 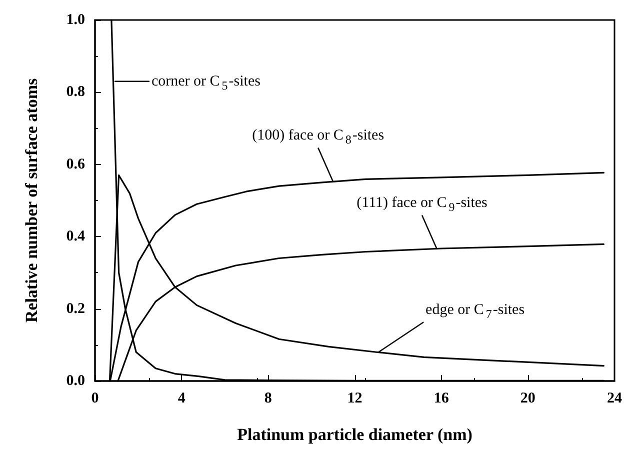 I want to click on x-tick-label: 20, so click(x=528, y=398).